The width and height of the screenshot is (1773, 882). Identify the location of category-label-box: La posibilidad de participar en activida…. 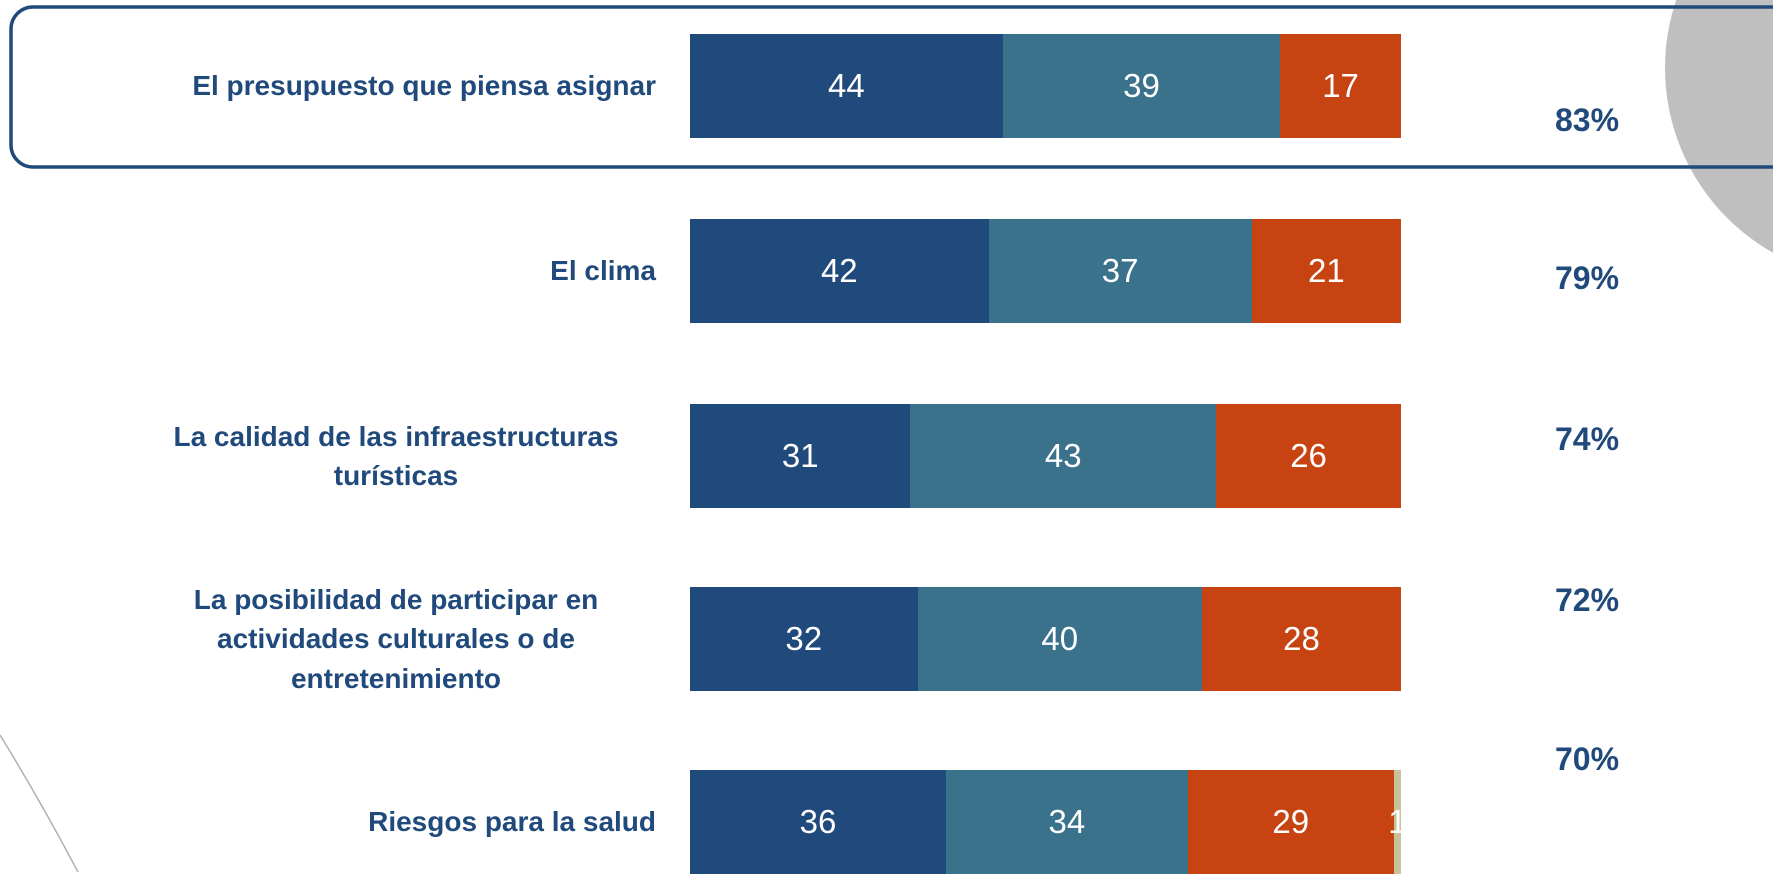
(346, 639).